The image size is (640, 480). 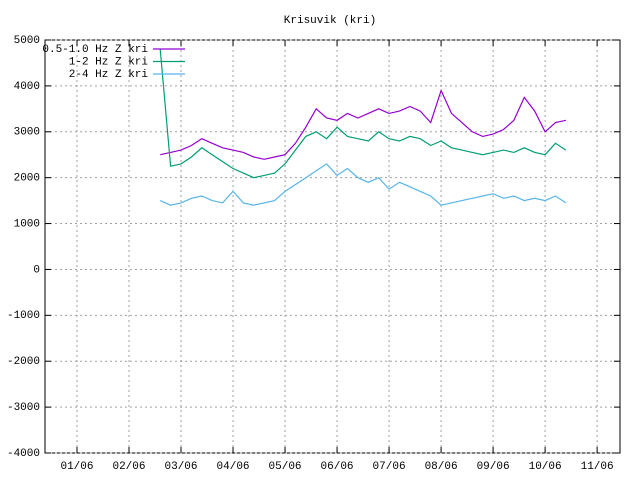 What do you see at coordinates (109, 62) in the screenshot?
I see `legend-label: 1-2 Hz Z kri` at bounding box center [109, 62].